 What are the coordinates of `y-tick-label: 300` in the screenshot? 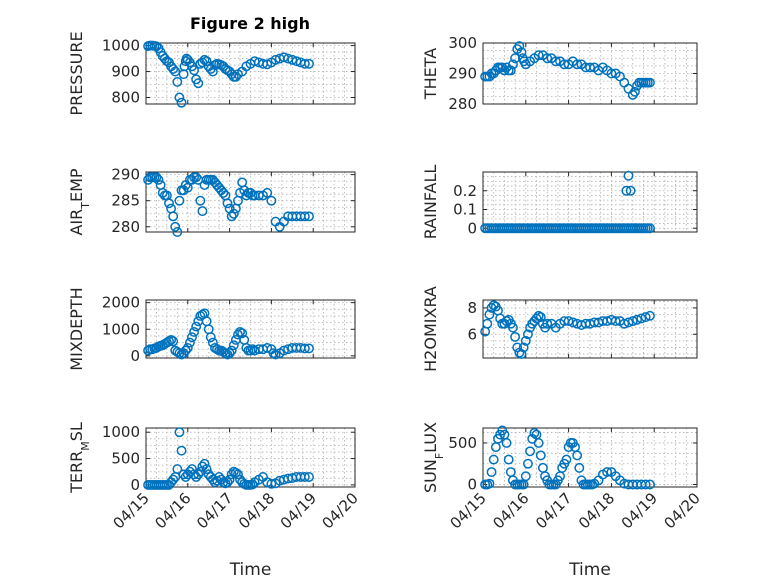 It's located at (462, 43).